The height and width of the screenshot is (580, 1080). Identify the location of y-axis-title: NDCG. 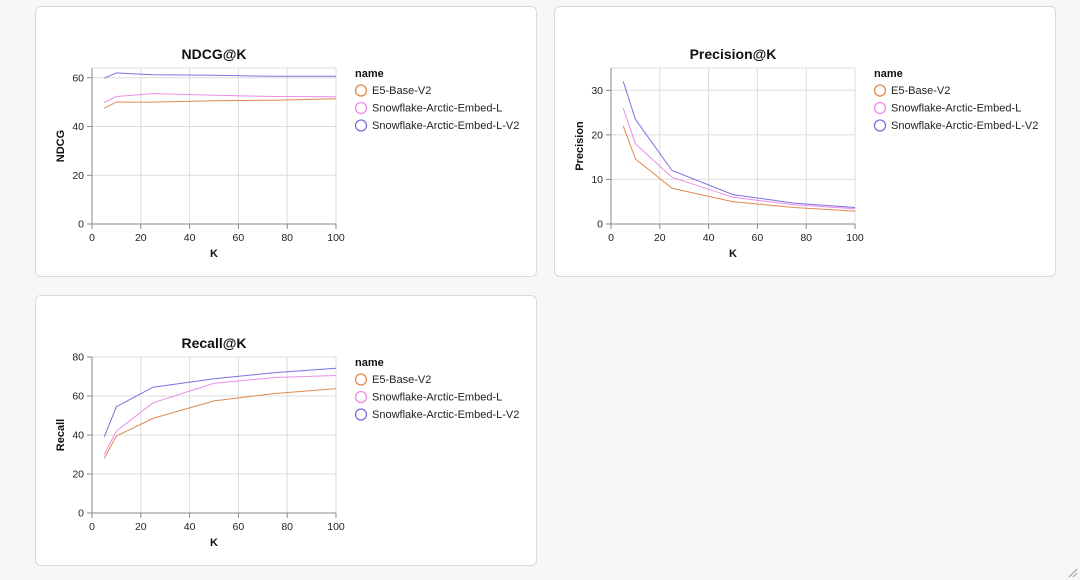
(61, 146).